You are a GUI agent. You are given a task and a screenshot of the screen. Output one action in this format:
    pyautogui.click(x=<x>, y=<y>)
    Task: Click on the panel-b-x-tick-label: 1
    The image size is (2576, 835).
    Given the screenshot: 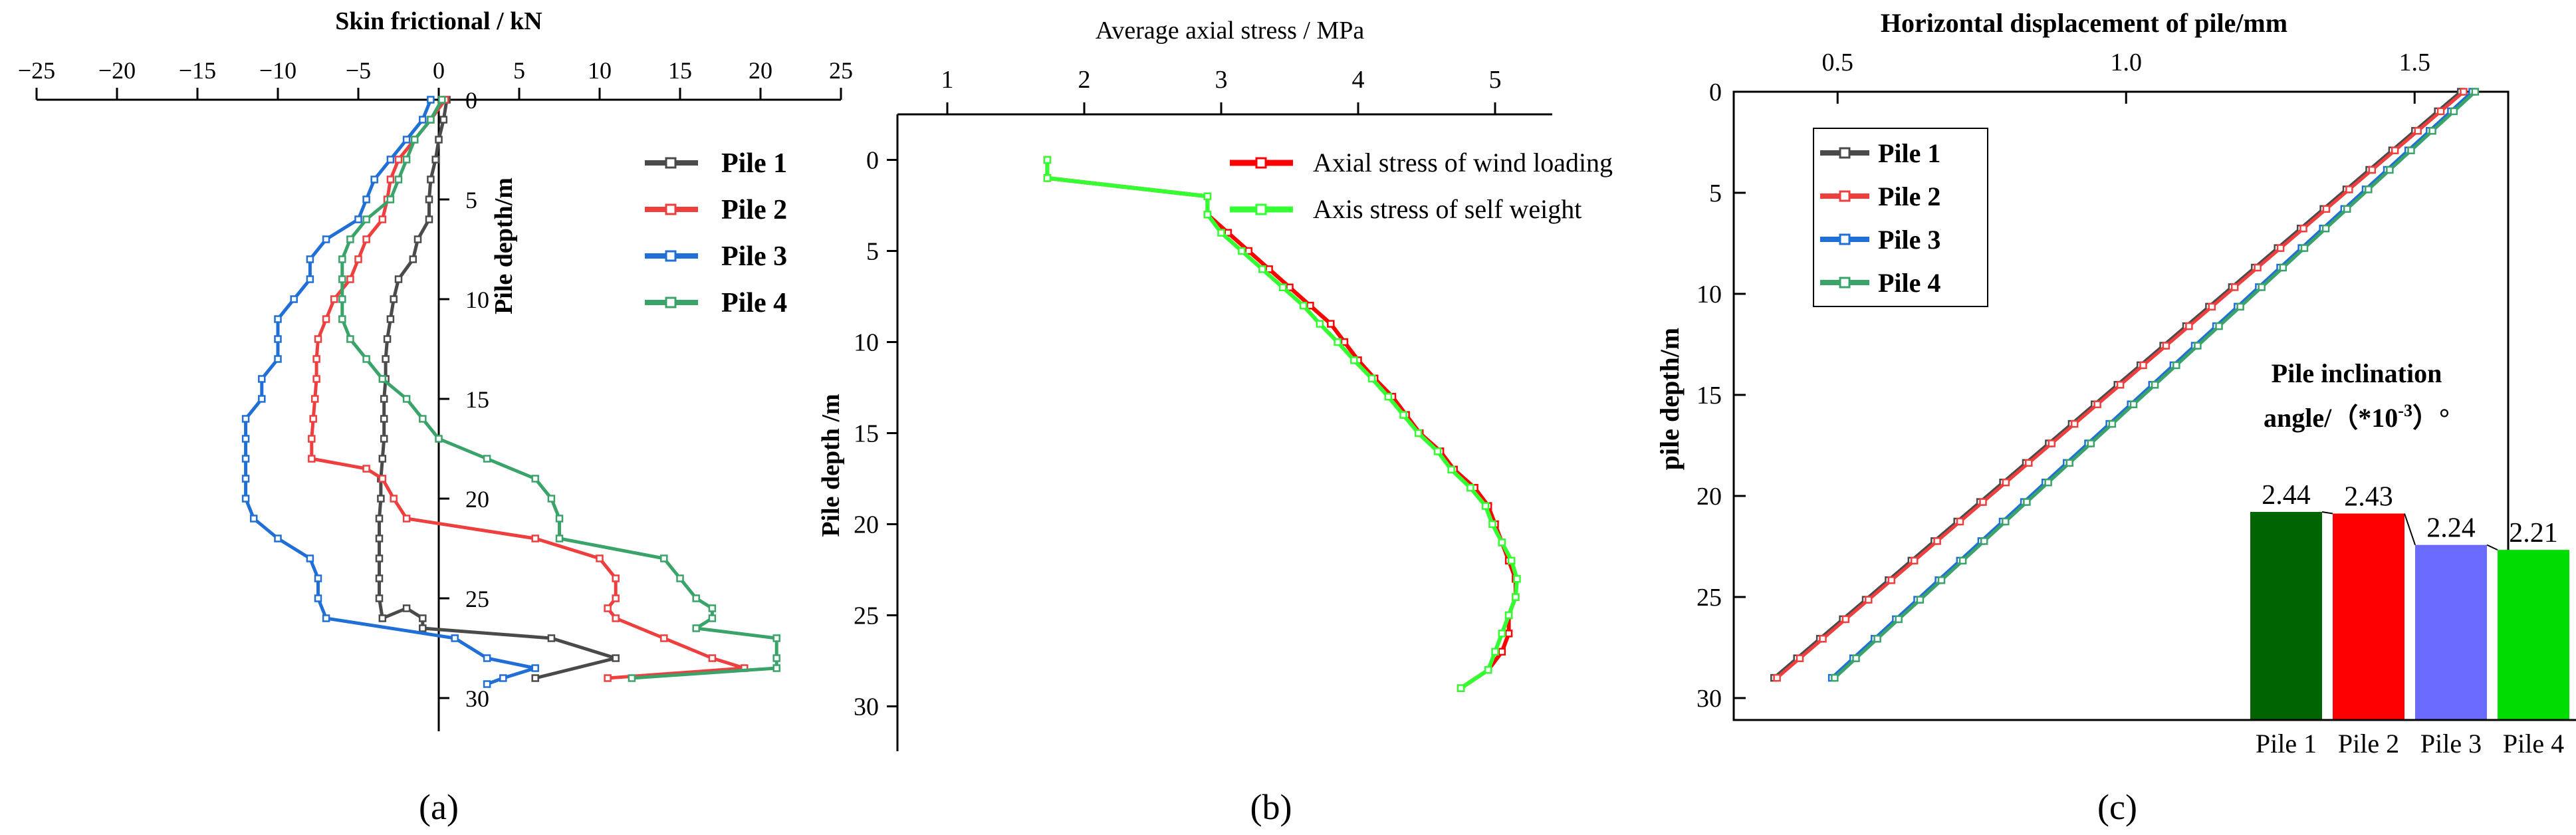 What is the action you would take?
    pyautogui.click(x=947, y=80)
    